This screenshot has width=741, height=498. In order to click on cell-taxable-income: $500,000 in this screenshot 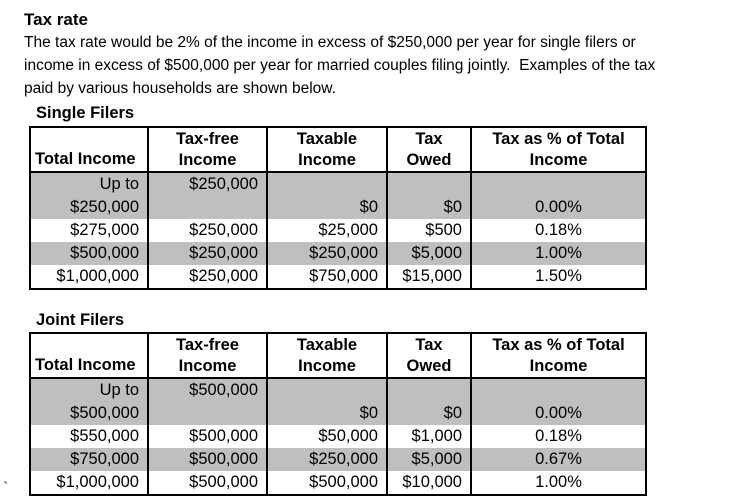, I will do `click(328, 482)`.